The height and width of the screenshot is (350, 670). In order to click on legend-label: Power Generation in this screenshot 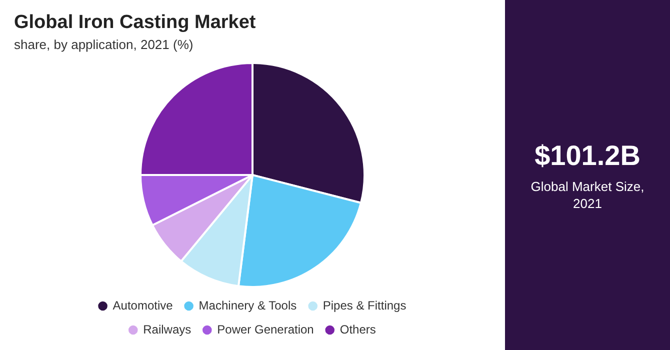, I will do `click(265, 329)`.